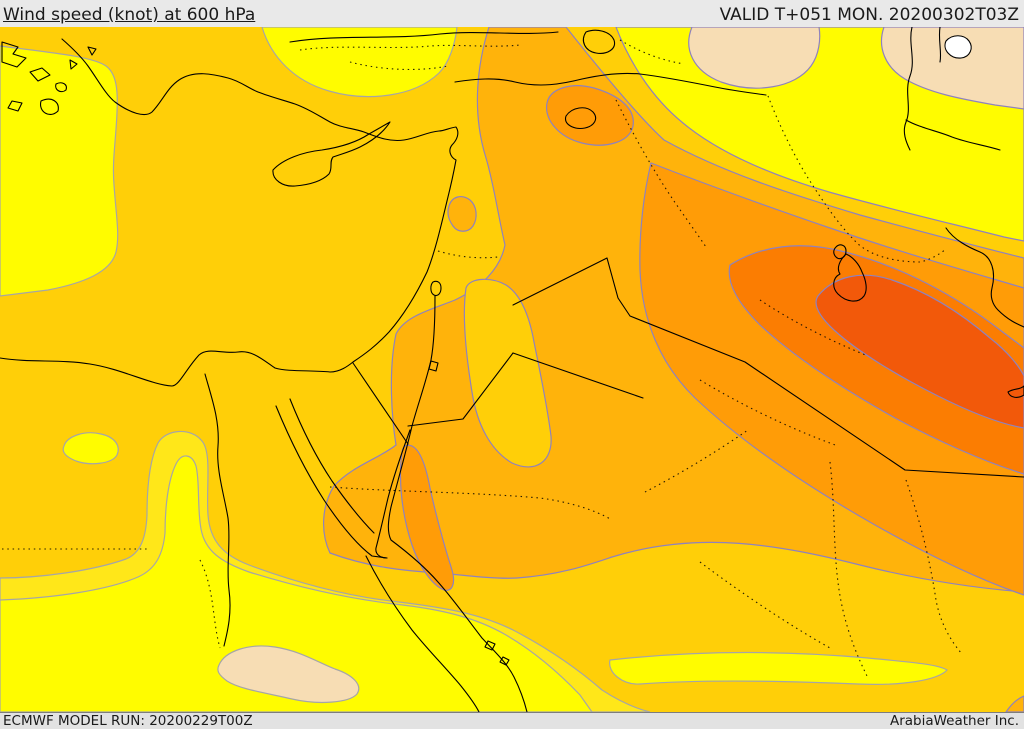 The width and height of the screenshot is (1024, 729). Describe the element at coordinates (610, 84) in the screenshot. I see `border-turkey-syria-iraq` at that location.